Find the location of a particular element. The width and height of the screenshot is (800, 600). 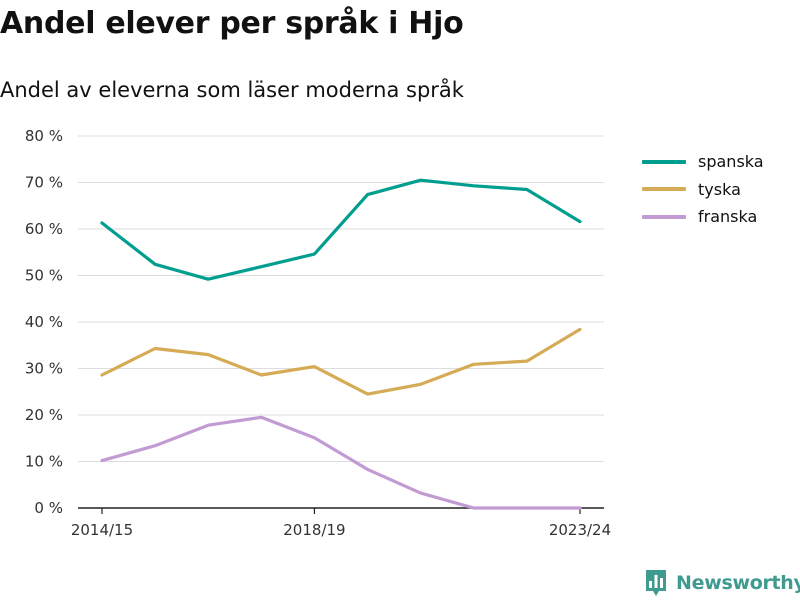

legend-item-franska: franska is located at coordinates (703, 217).